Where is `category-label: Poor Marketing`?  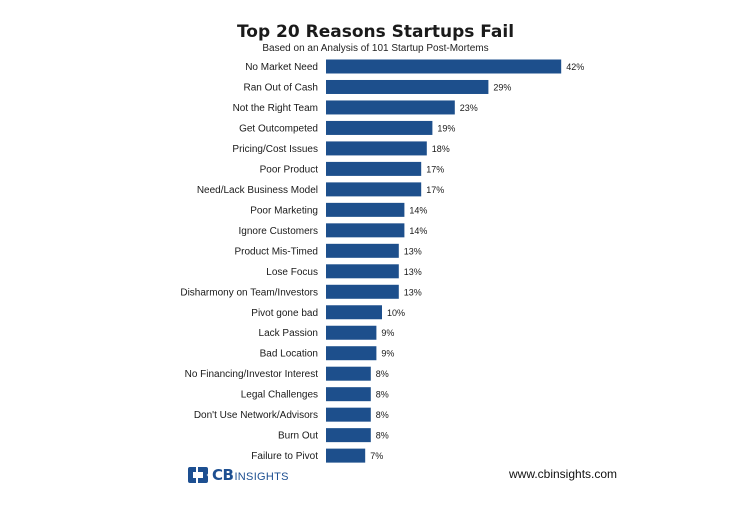 category-label: Poor Marketing is located at coordinates (284, 210).